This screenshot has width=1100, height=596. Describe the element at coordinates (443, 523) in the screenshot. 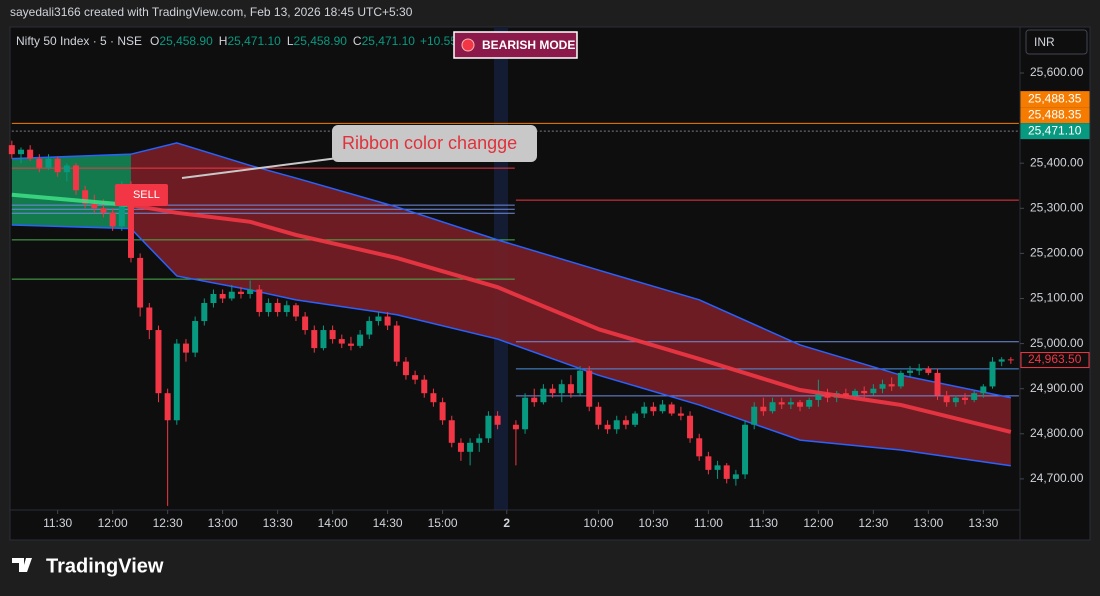

I see `x-tick-label: 15:00` at that location.